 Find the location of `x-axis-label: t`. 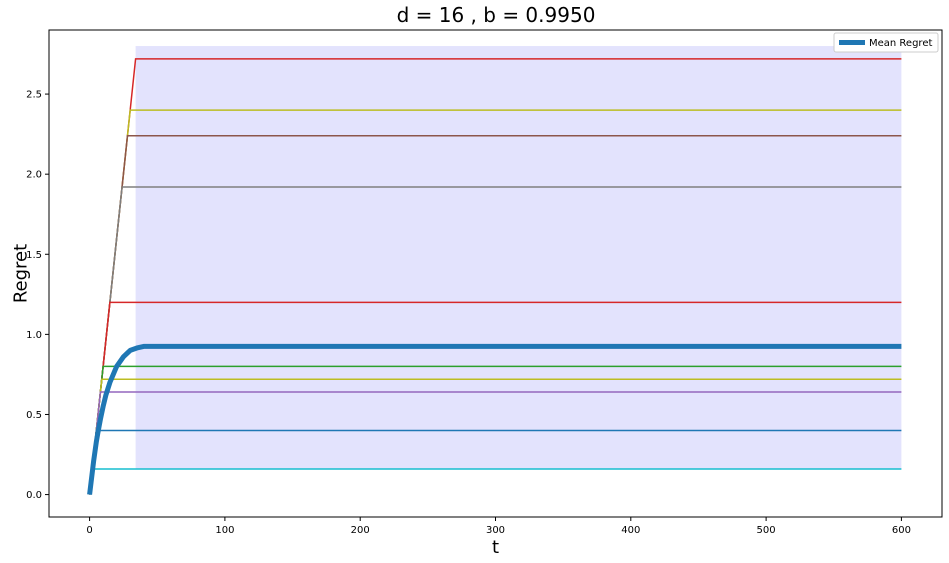

x-axis-label: t is located at coordinates (495, 547).